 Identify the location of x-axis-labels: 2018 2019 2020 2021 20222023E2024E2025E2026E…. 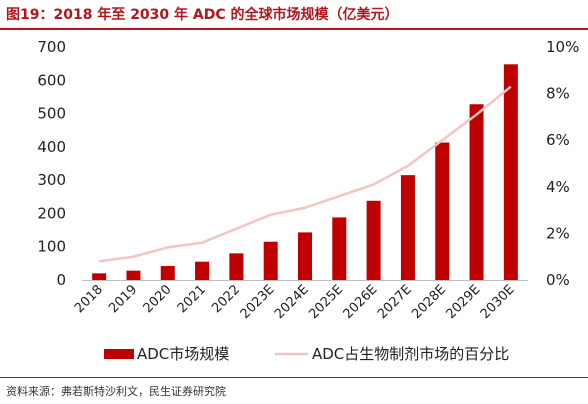
(295, 302).